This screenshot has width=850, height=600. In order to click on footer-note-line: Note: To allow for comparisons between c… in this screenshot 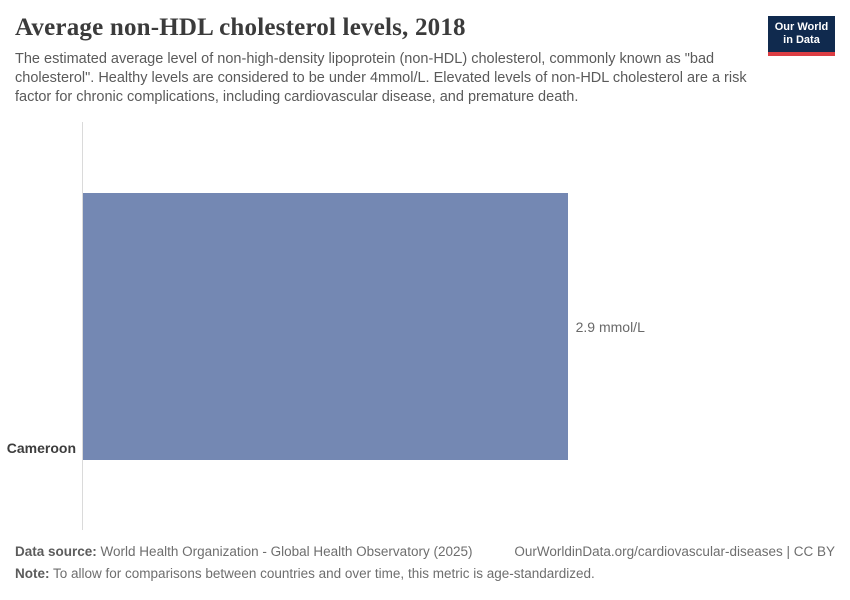, I will do `click(425, 573)`.